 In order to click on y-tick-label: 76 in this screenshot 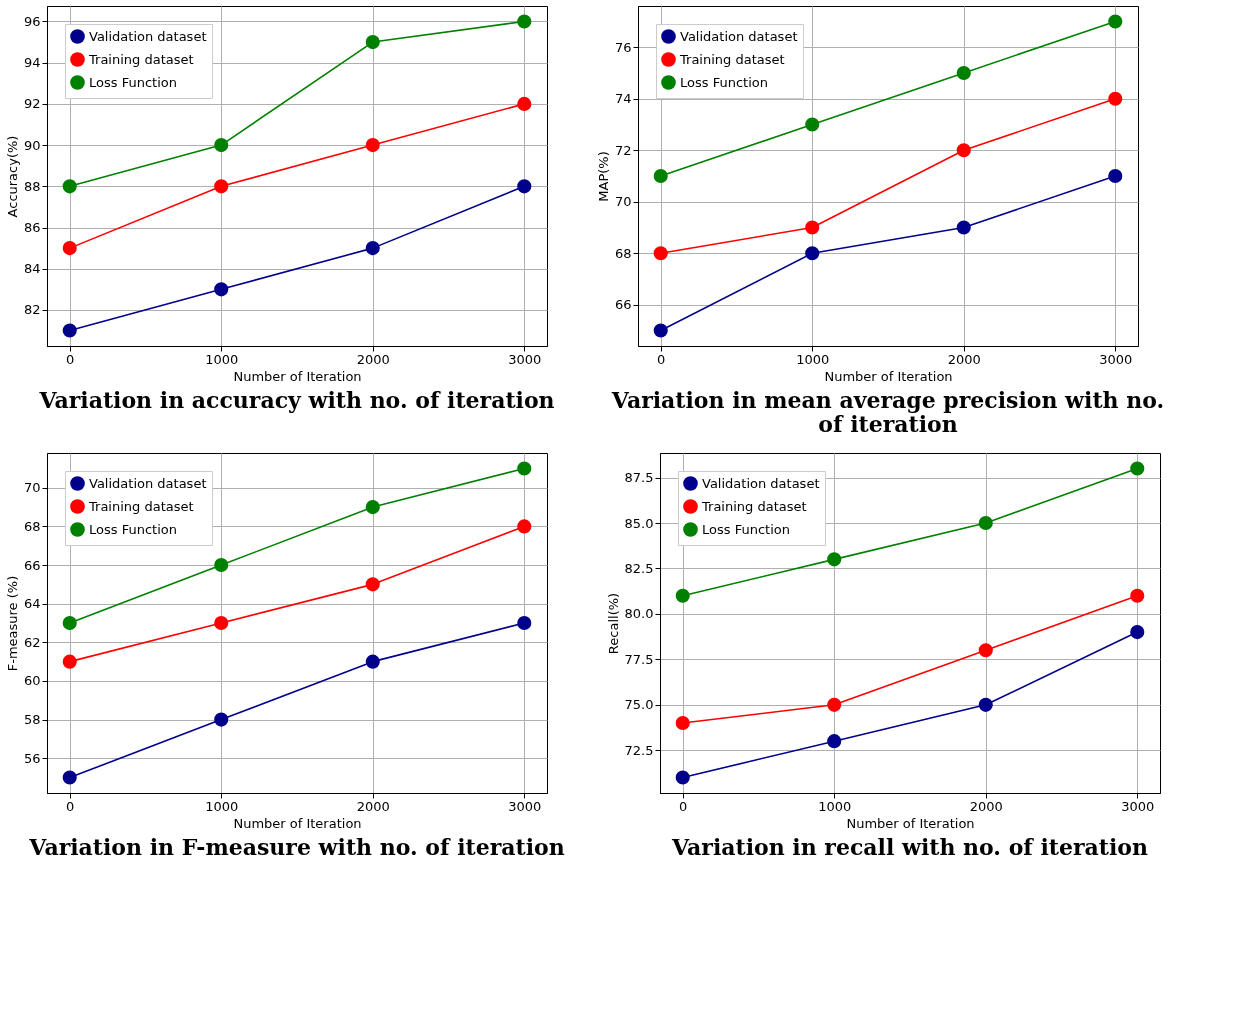, I will do `click(623, 47)`.